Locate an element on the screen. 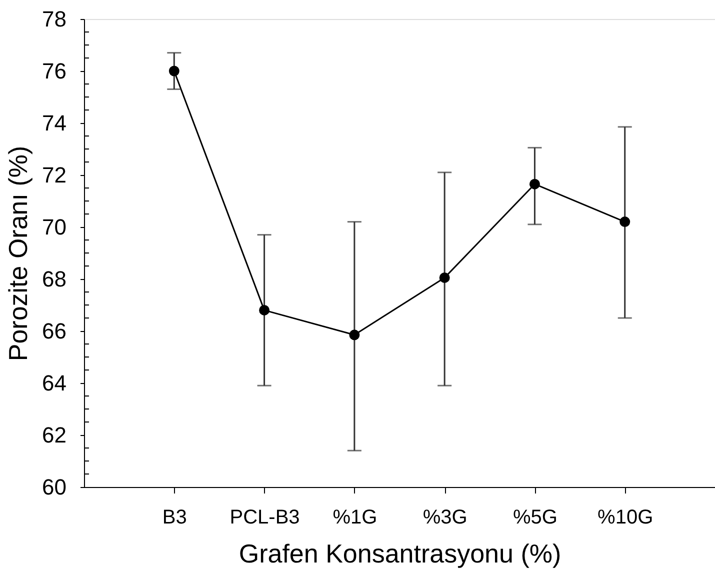  x-axis-title: Grafen Konsantrasyonu (%) is located at coordinates (400, 553).